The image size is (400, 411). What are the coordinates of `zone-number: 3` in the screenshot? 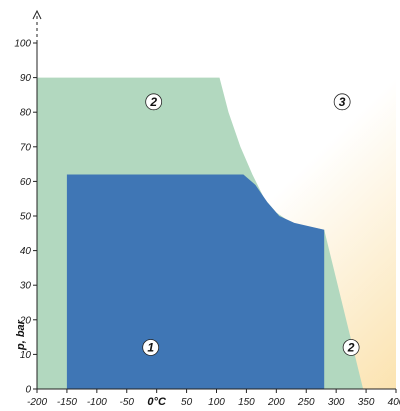 It's located at (342, 102).